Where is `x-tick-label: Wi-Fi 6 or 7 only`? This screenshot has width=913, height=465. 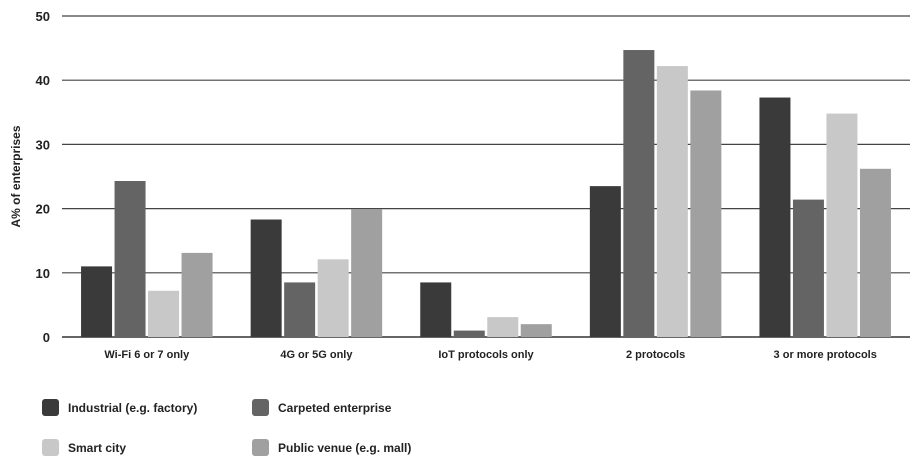
x-tick-label: Wi-Fi 6 or 7 only is located at coordinates (147, 355).